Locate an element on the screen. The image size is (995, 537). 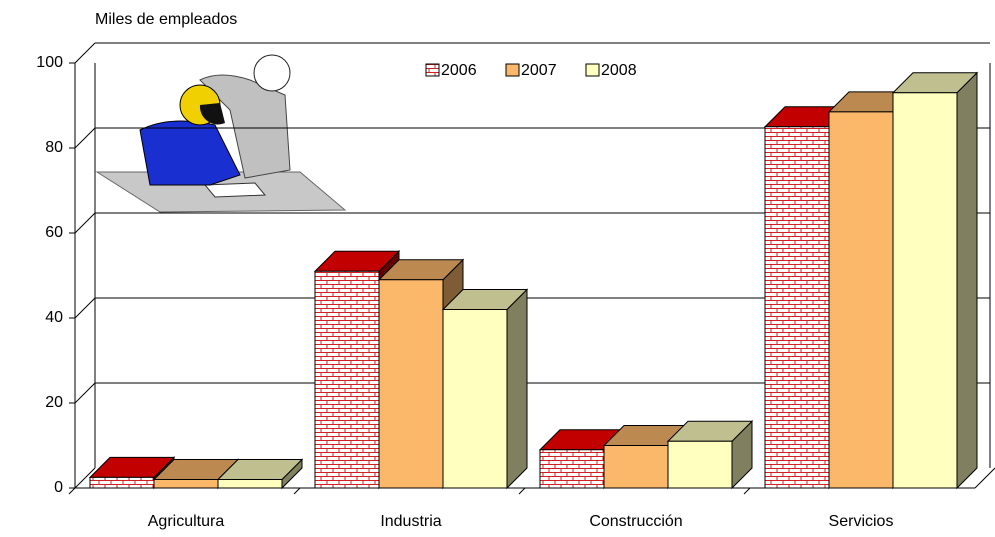
x-tick-label: Servicios is located at coordinates (861, 521).